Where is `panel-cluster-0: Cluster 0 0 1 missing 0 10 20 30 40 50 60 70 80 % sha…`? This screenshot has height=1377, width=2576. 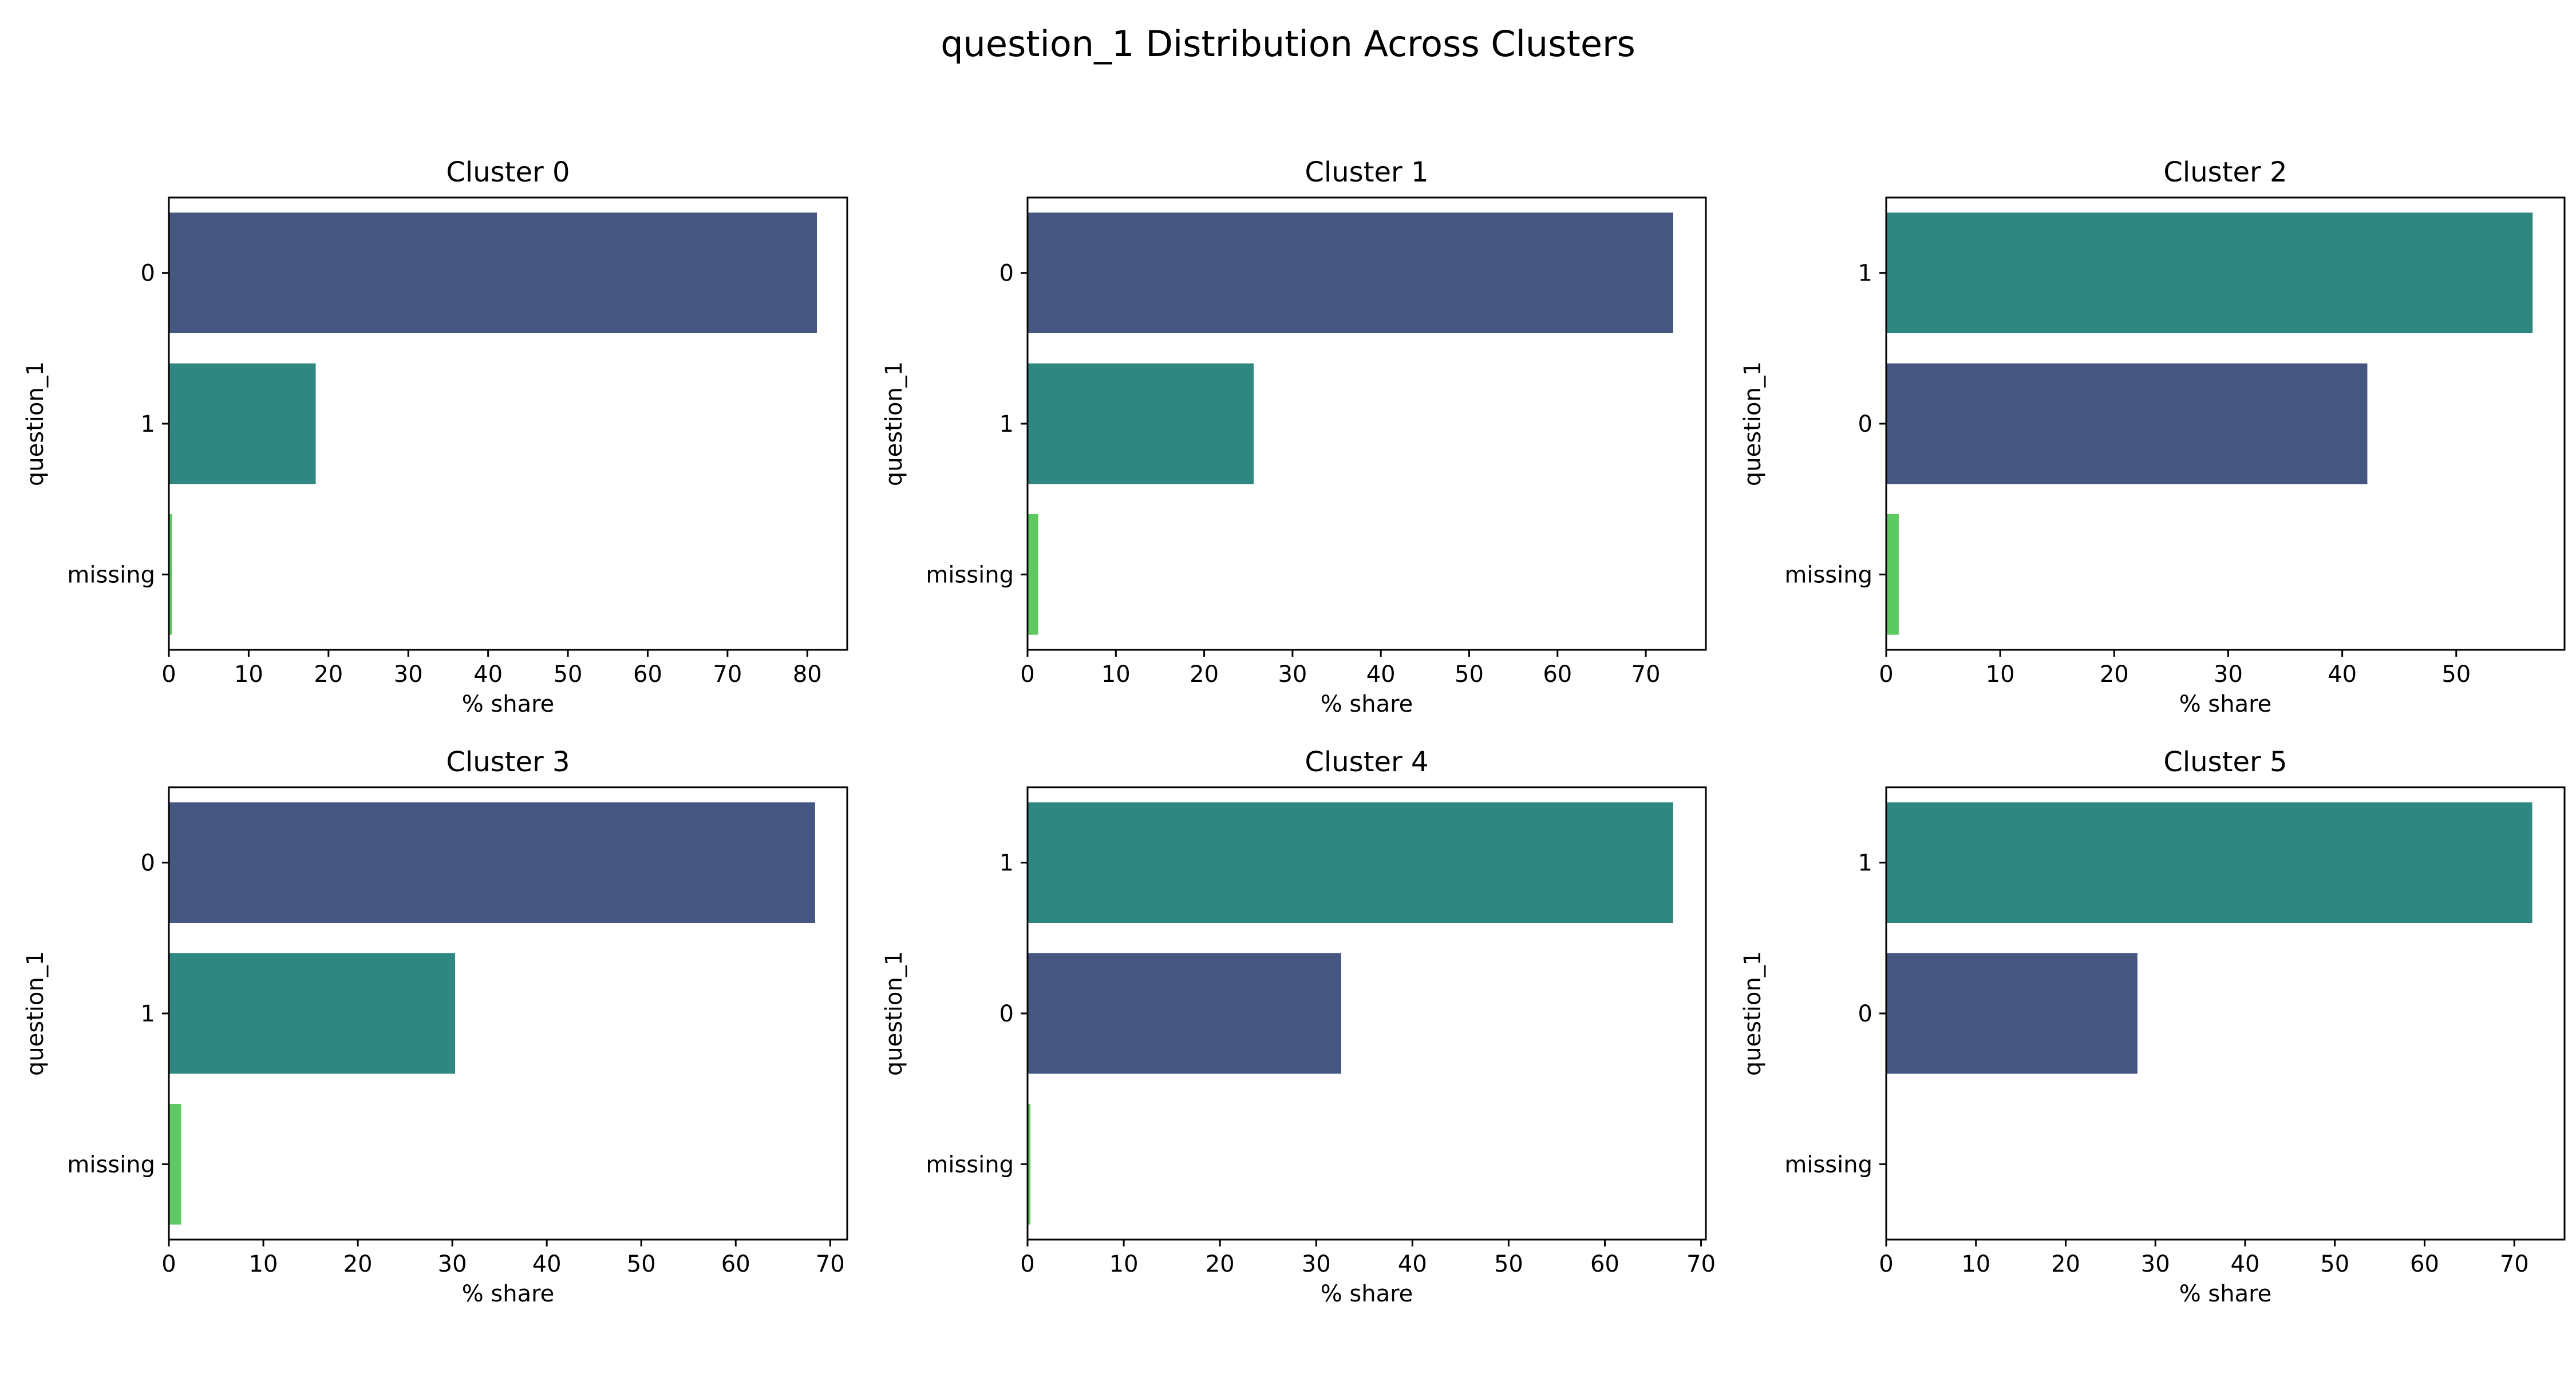
panel-cluster-0: Cluster 0 0 1 missing 0 10 20 30 40 50 60 70 80 % sha… is located at coordinates (435, 436).